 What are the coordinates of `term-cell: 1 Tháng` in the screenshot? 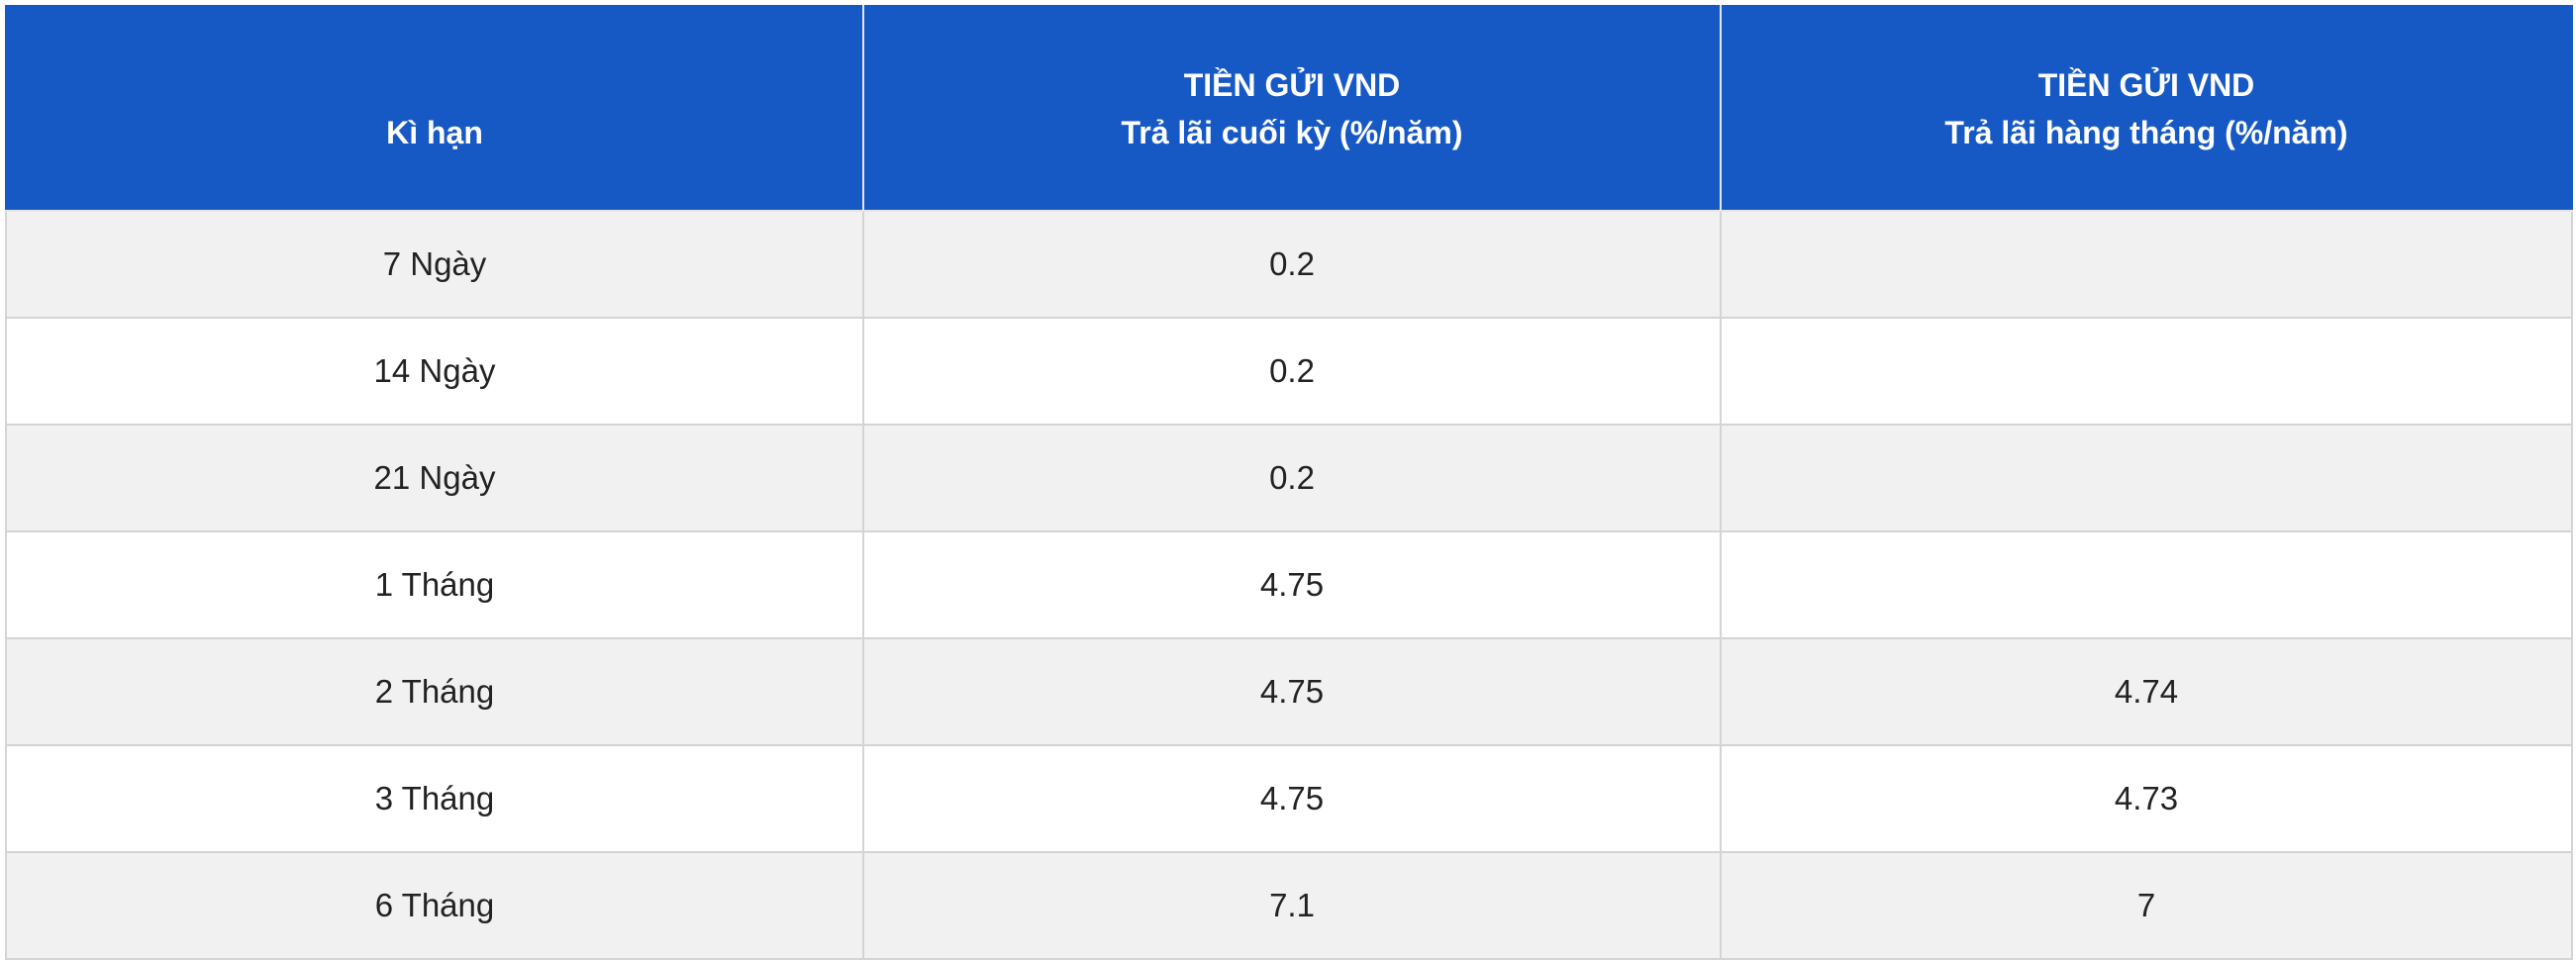 It's located at (435, 585).